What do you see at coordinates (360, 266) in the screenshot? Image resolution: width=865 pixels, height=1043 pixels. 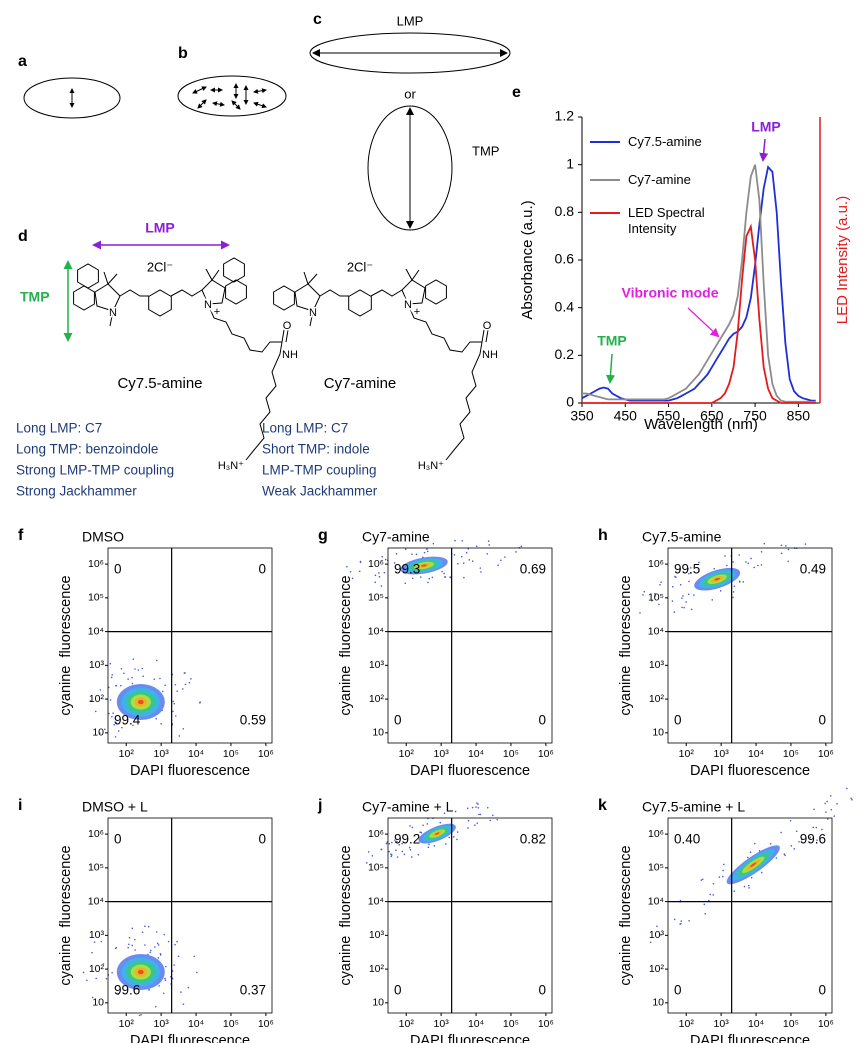 I see `counterion: 2Cl⁻` at bounding box center [360, 266].